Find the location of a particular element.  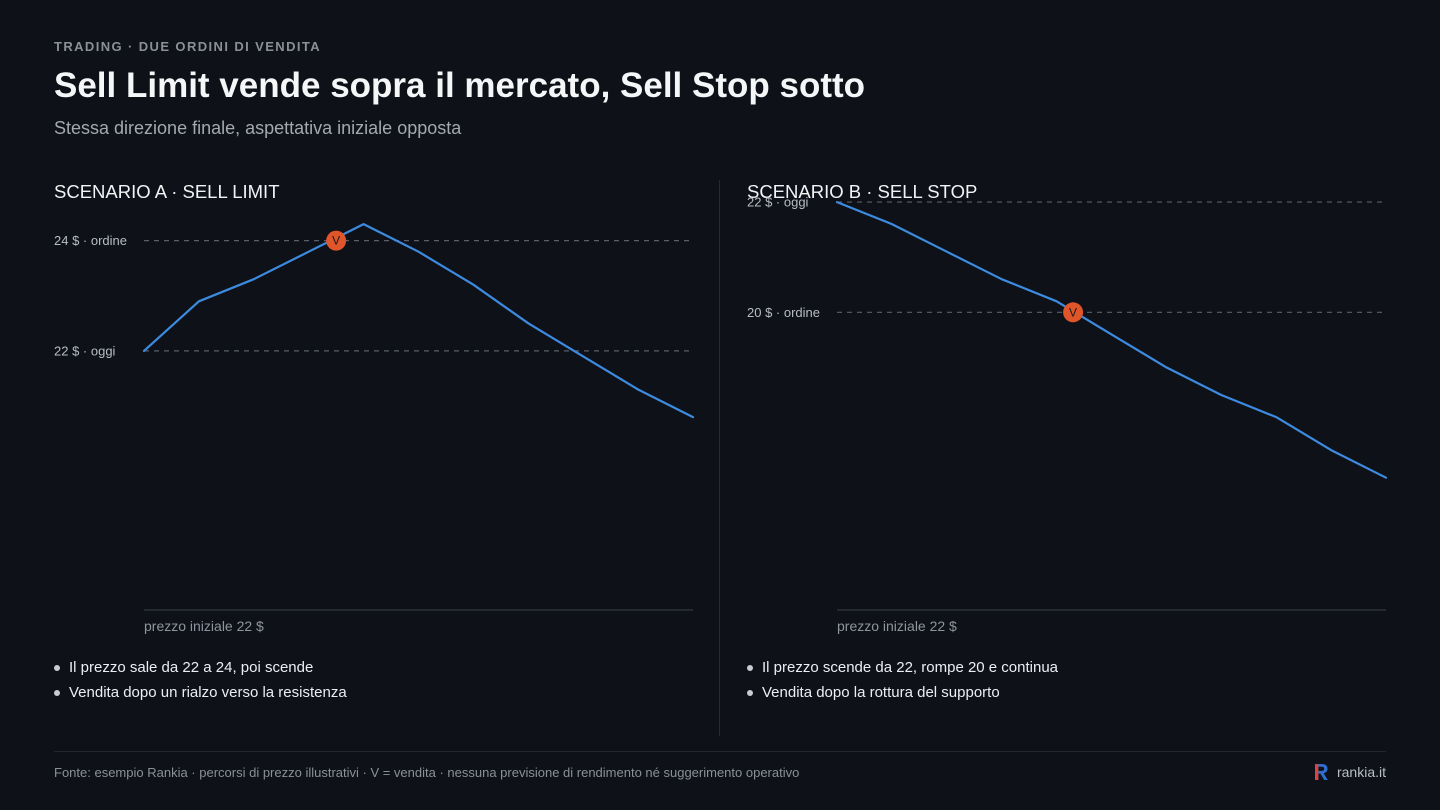

rankia-logo-icon is located at coordinates (1321, 772).